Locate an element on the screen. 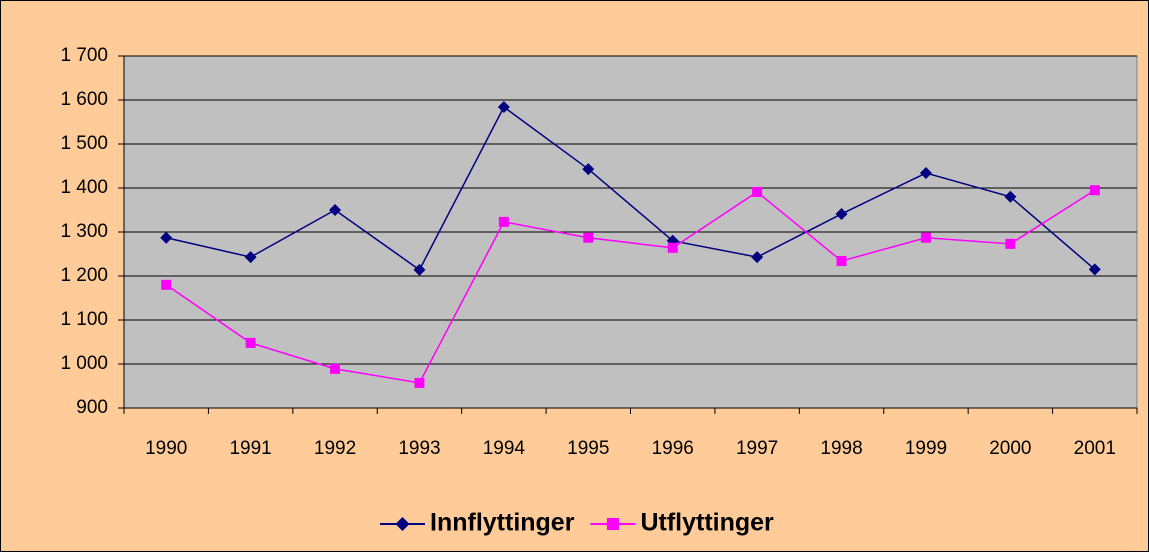  y-tick-label: 1 300 is located at coordinates (84, 231).